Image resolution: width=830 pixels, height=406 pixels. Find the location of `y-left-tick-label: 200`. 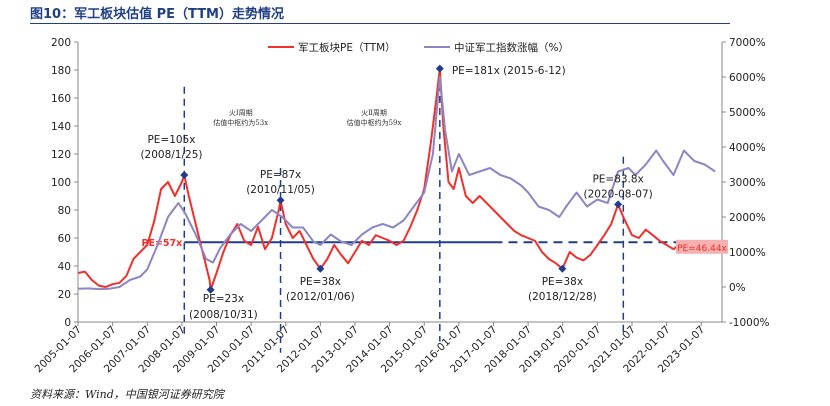

y-left-tick-label: 200 is located at coordinates (61, 43).